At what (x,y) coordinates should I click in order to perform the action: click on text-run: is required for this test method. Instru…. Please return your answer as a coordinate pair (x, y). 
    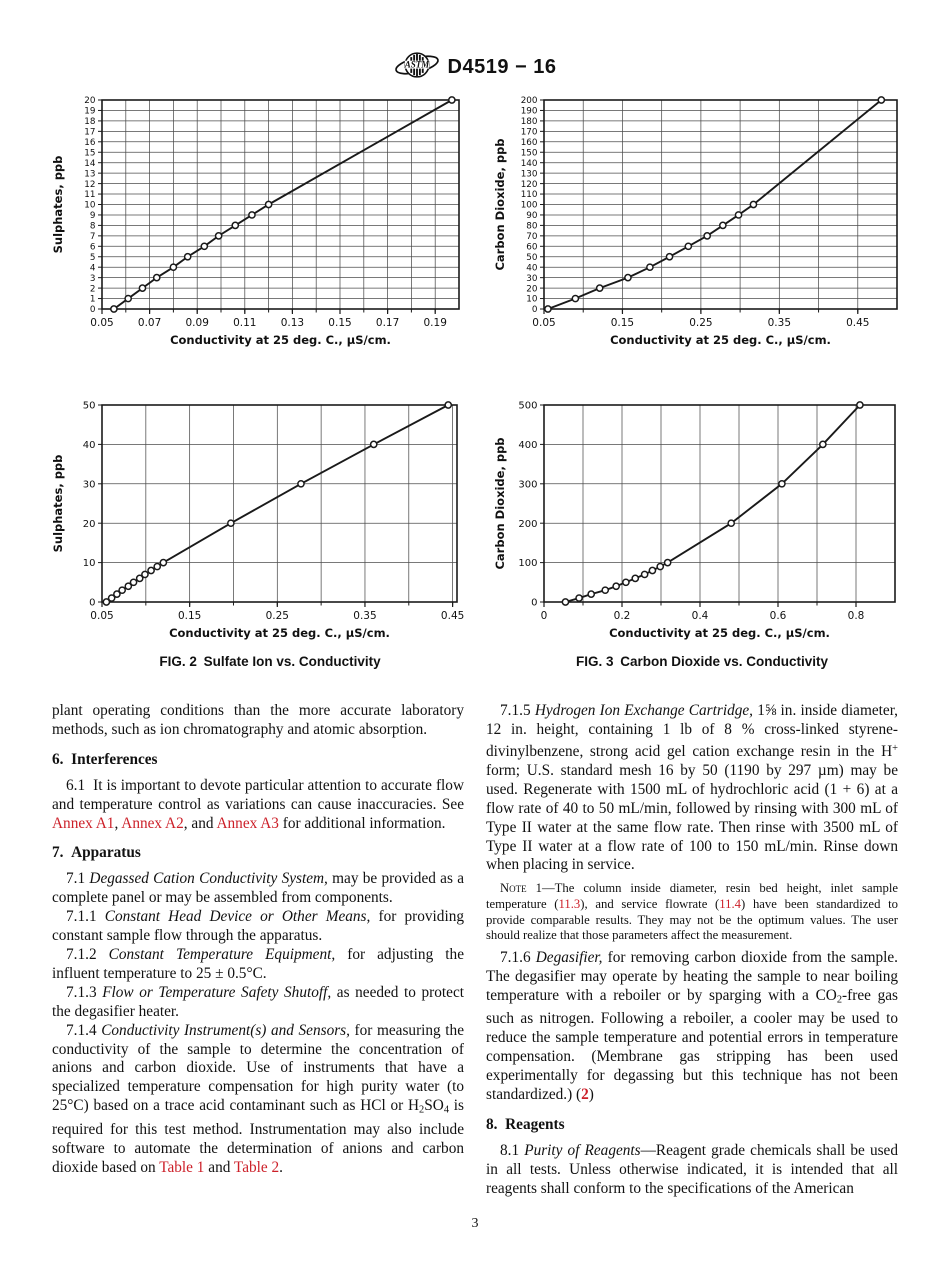
    Looking at the image, I should click on (258, 1136).